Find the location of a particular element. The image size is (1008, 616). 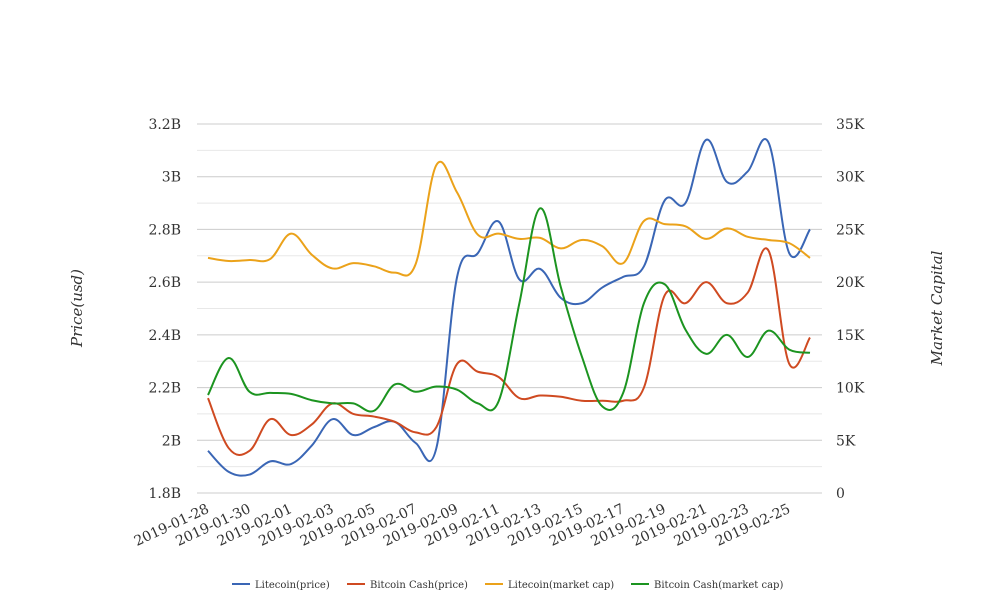

legend-item-litecoin-price: Litecoin(price) is located at coordinates (281, 585).